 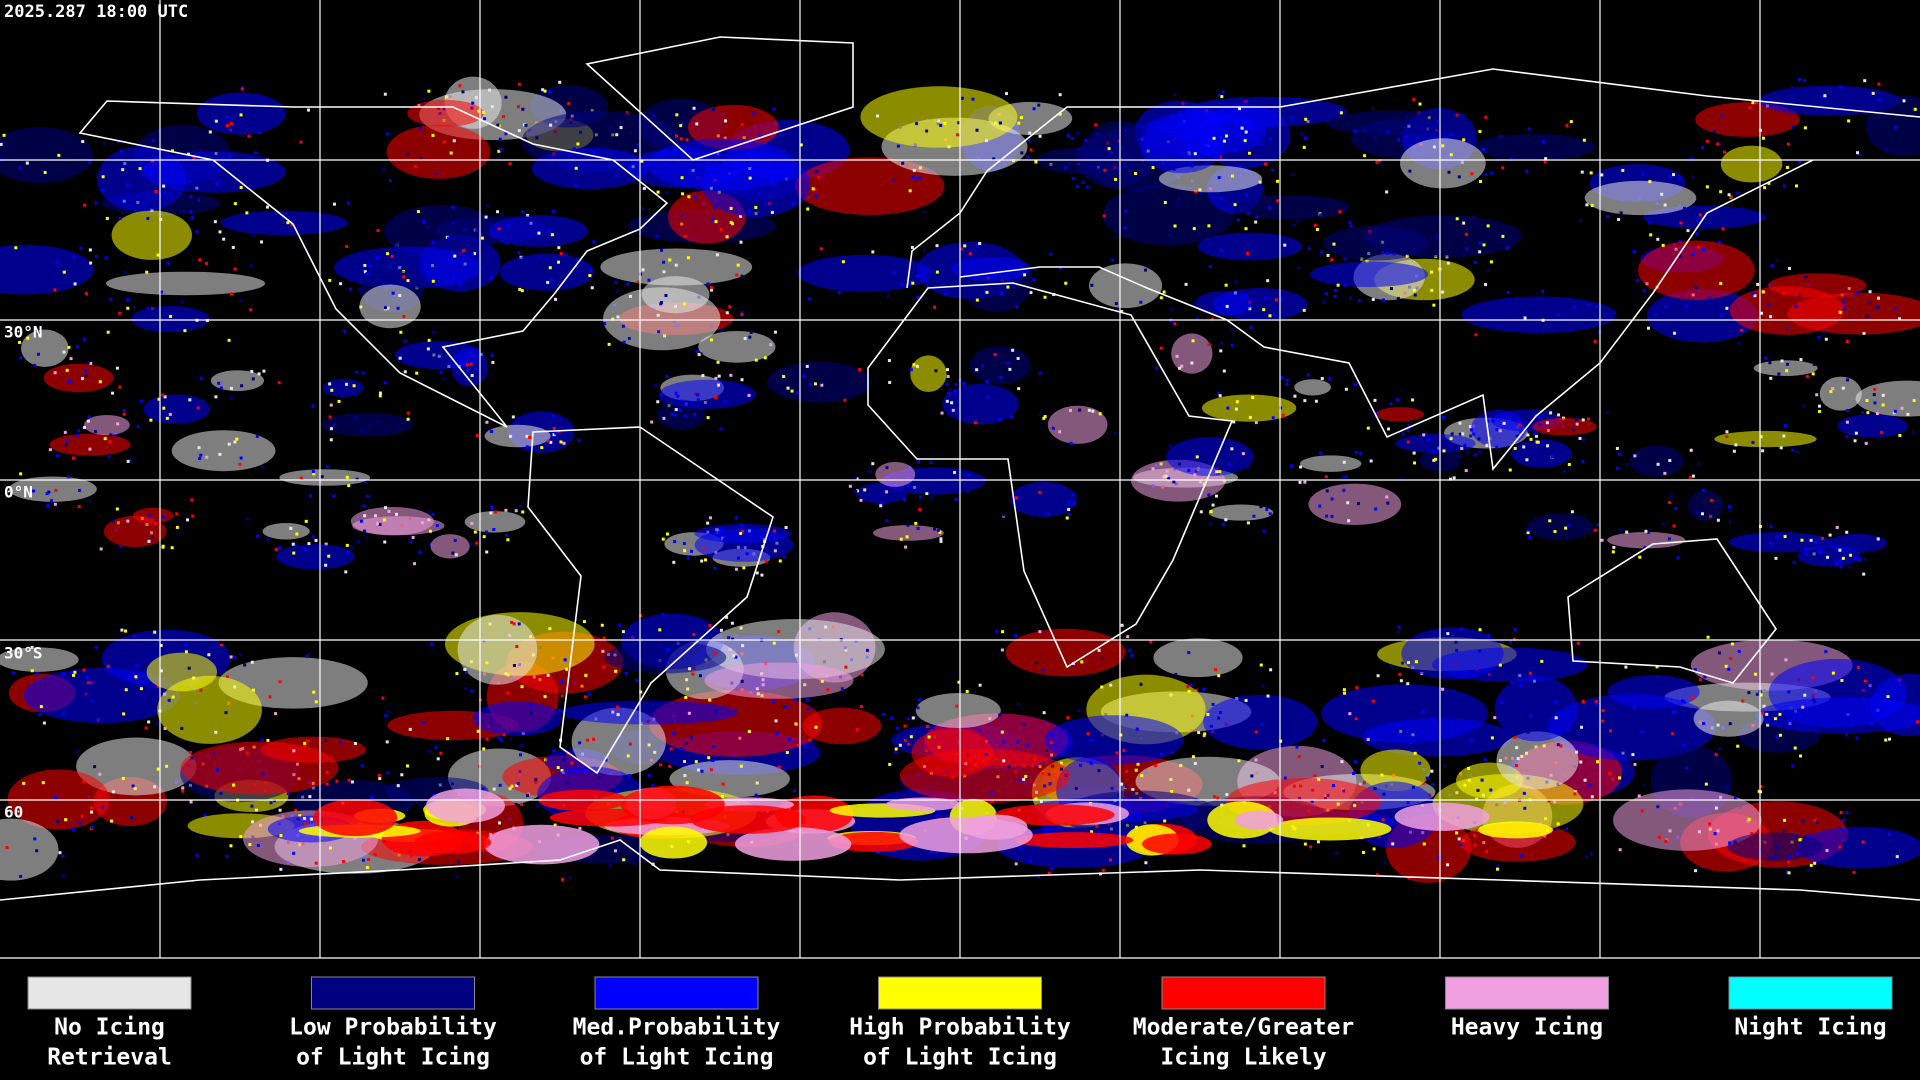 What do you see at coordinates (18, 492) in the screenshot?
I see `latitude-label: 0°N` at bounding box center [18, 492].